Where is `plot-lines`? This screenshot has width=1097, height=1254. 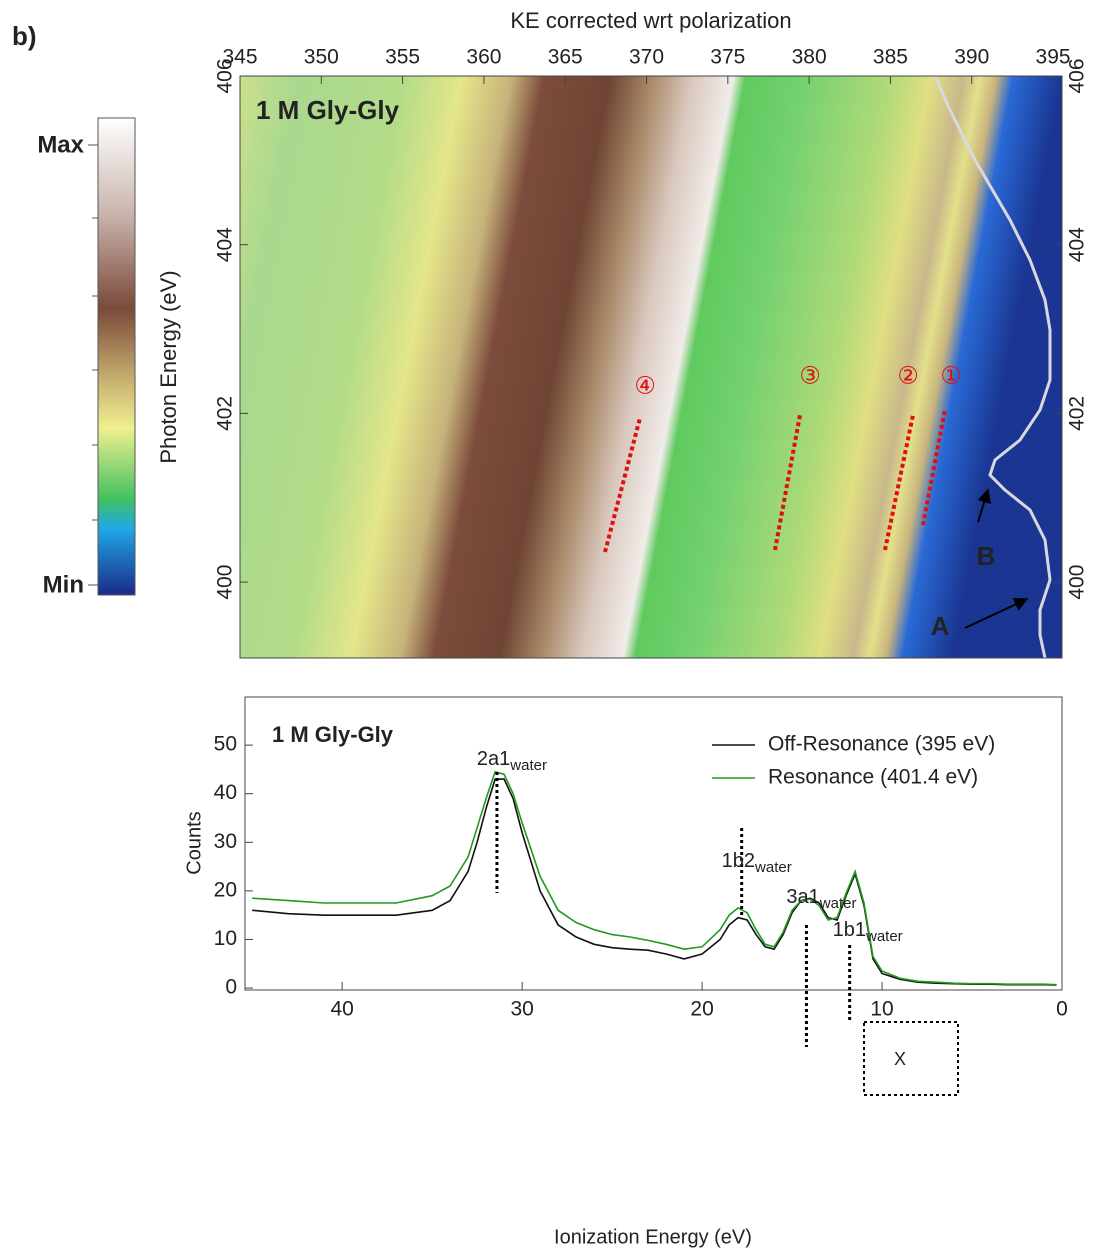
plot-lines is located at coordinates (654, 878).